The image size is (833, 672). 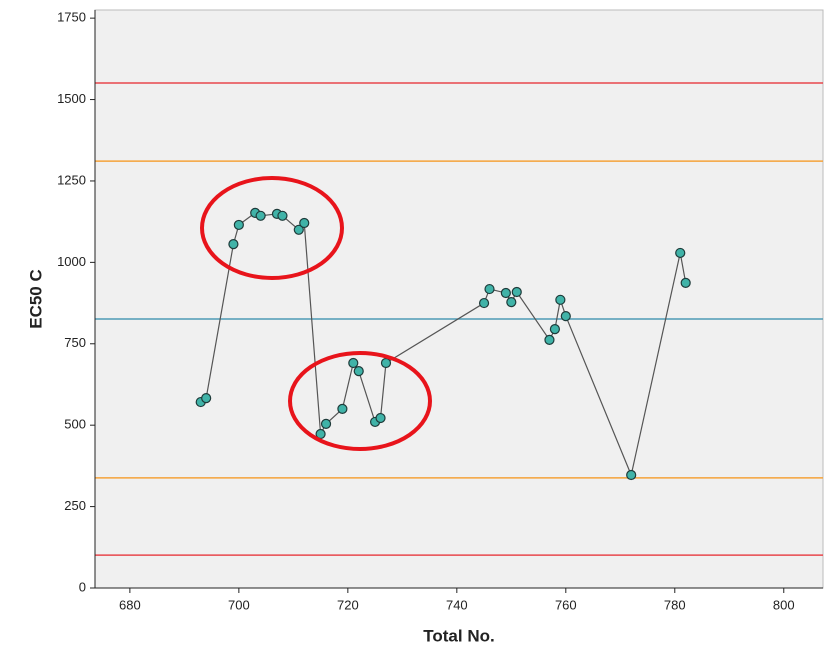 What do you see at coordinates (675, 604) in the screenshot?
I see `x-tick-label: 780` at bounding box center [675, 604].